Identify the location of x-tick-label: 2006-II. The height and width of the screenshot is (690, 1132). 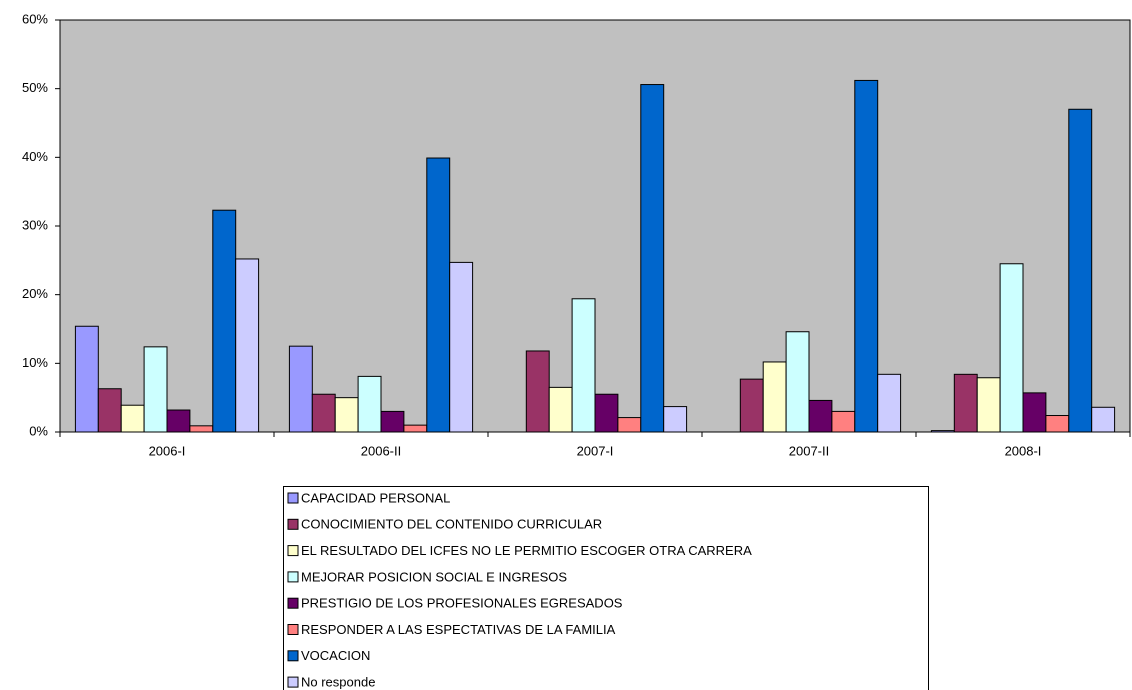
(381, 450).